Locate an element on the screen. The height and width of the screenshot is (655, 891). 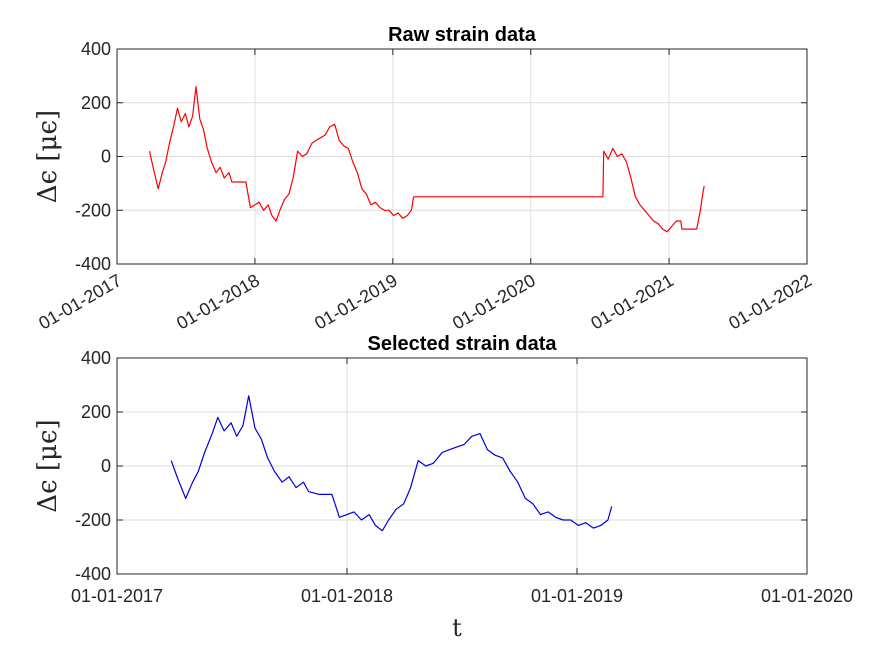
x-axis-label: t is located at coordinates (457, 628).